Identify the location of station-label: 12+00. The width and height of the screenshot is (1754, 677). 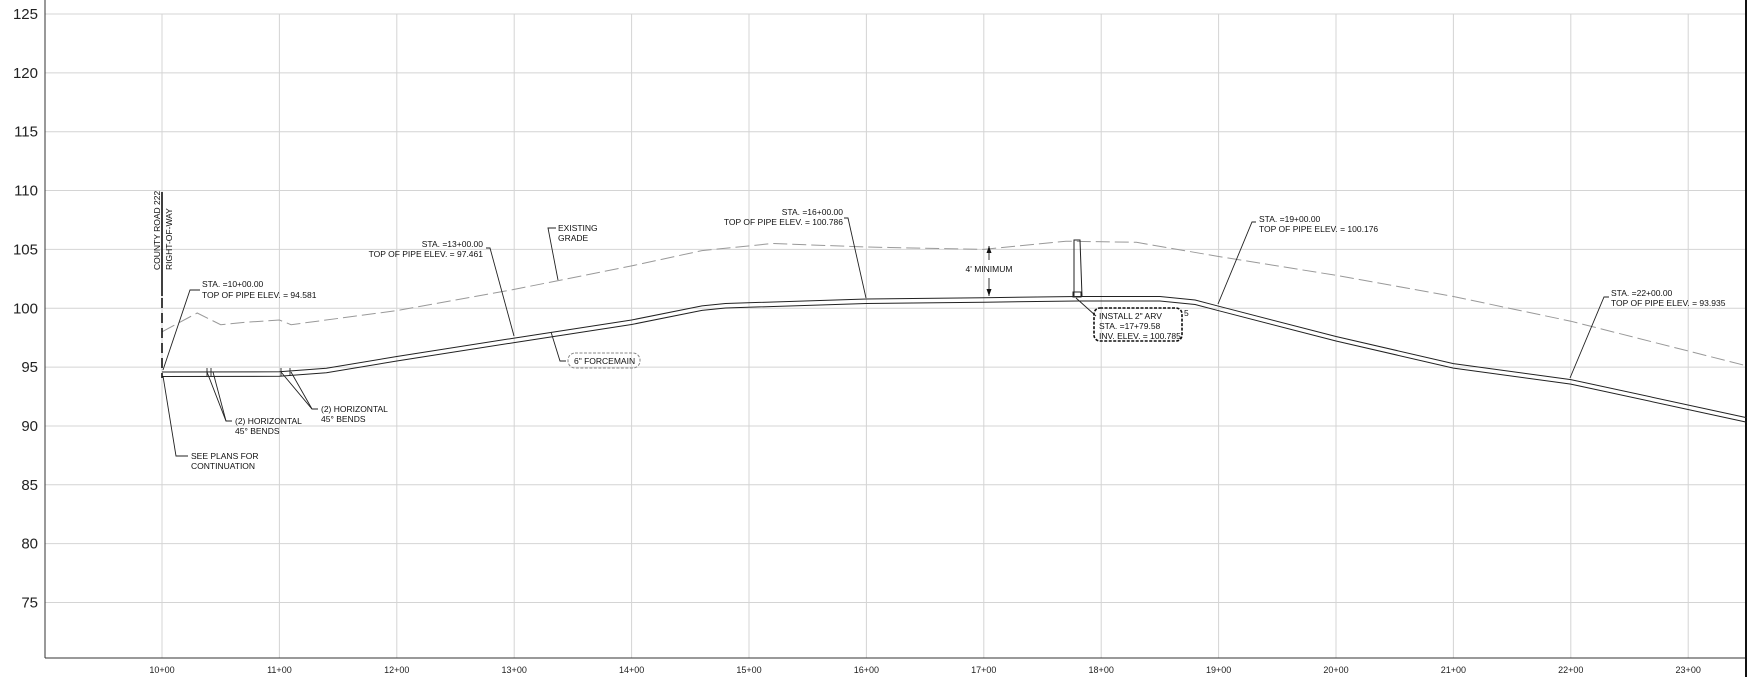
(396, 670).